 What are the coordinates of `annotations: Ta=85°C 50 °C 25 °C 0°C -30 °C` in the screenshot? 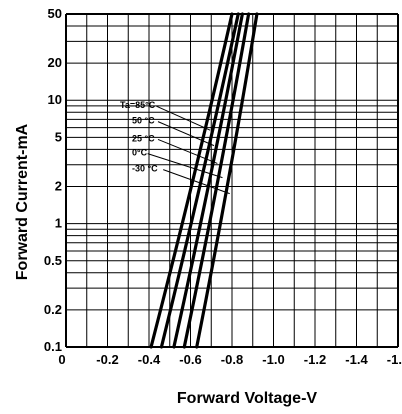 It's located at (175, 147).